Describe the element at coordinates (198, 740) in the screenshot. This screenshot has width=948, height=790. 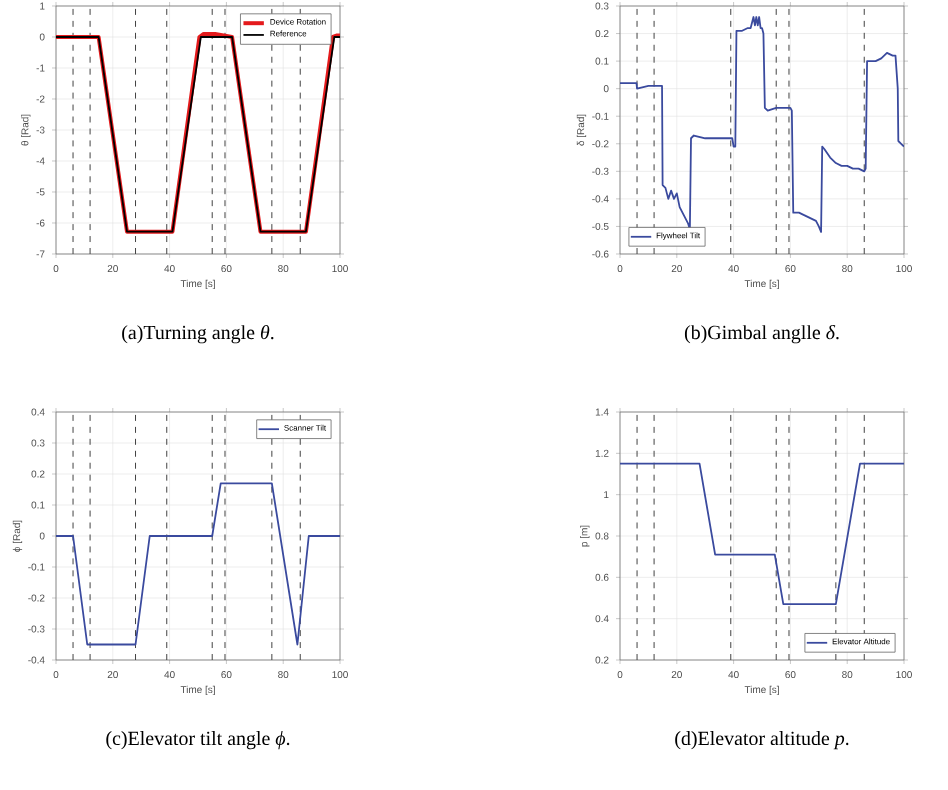
I see `text: (c)Elevator tilt angle ϕ.` at that location.